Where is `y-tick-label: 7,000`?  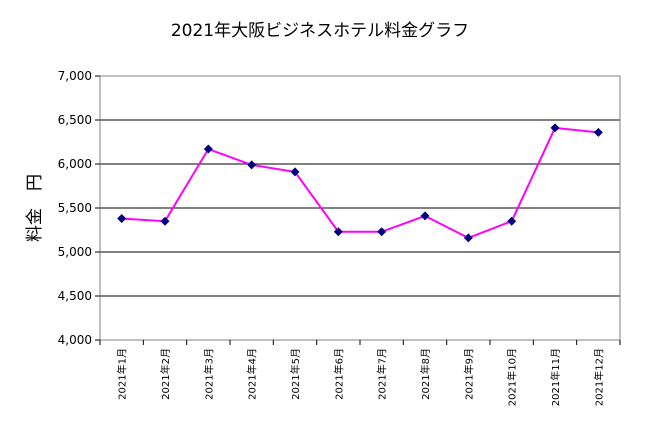
y-tick-label: 7,000 is located at coordinates (75, 76).